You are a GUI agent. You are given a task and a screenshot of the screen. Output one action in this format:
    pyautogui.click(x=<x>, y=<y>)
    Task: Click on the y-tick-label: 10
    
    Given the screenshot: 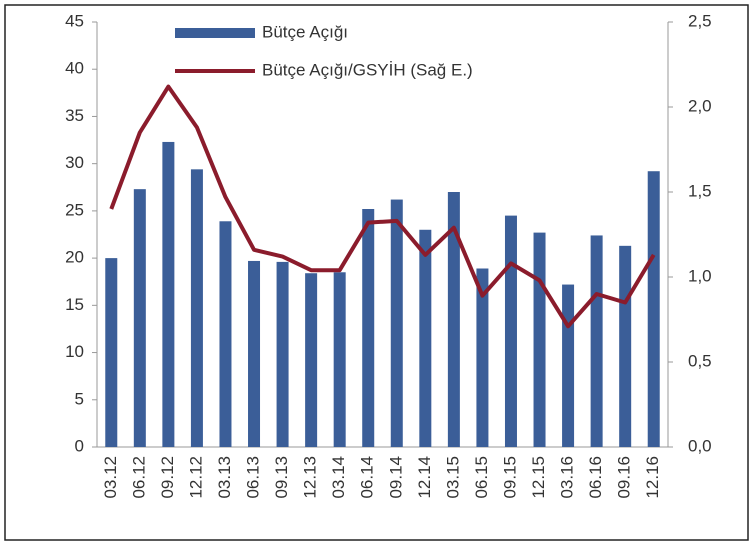 What is the action you would take?
    pyautogui.click(x=74, y=351)
    